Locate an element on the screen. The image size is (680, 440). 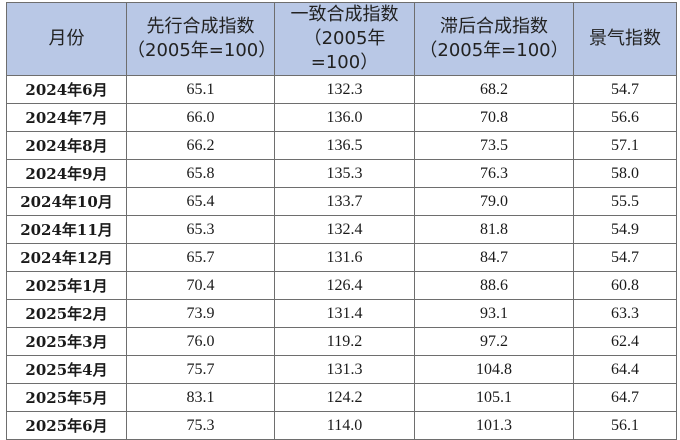
table-row: 2024年6月 65.1 132.3 68.2 54.7 is located at coordinates (341, 89).